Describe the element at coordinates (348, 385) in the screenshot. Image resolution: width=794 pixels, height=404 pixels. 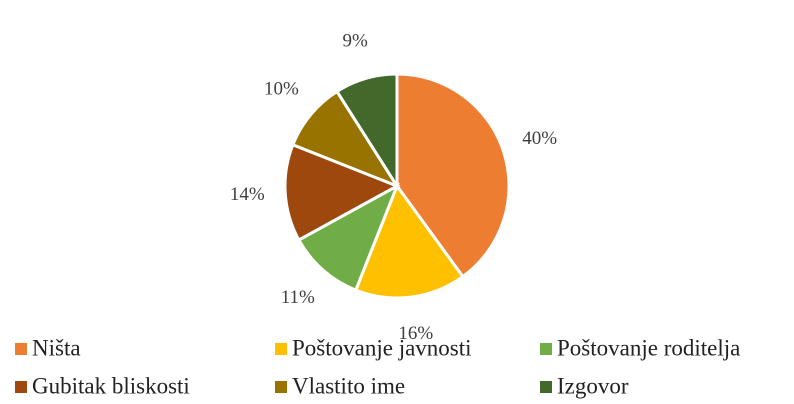
I see `legend-label: Vlastito ime` at that location.